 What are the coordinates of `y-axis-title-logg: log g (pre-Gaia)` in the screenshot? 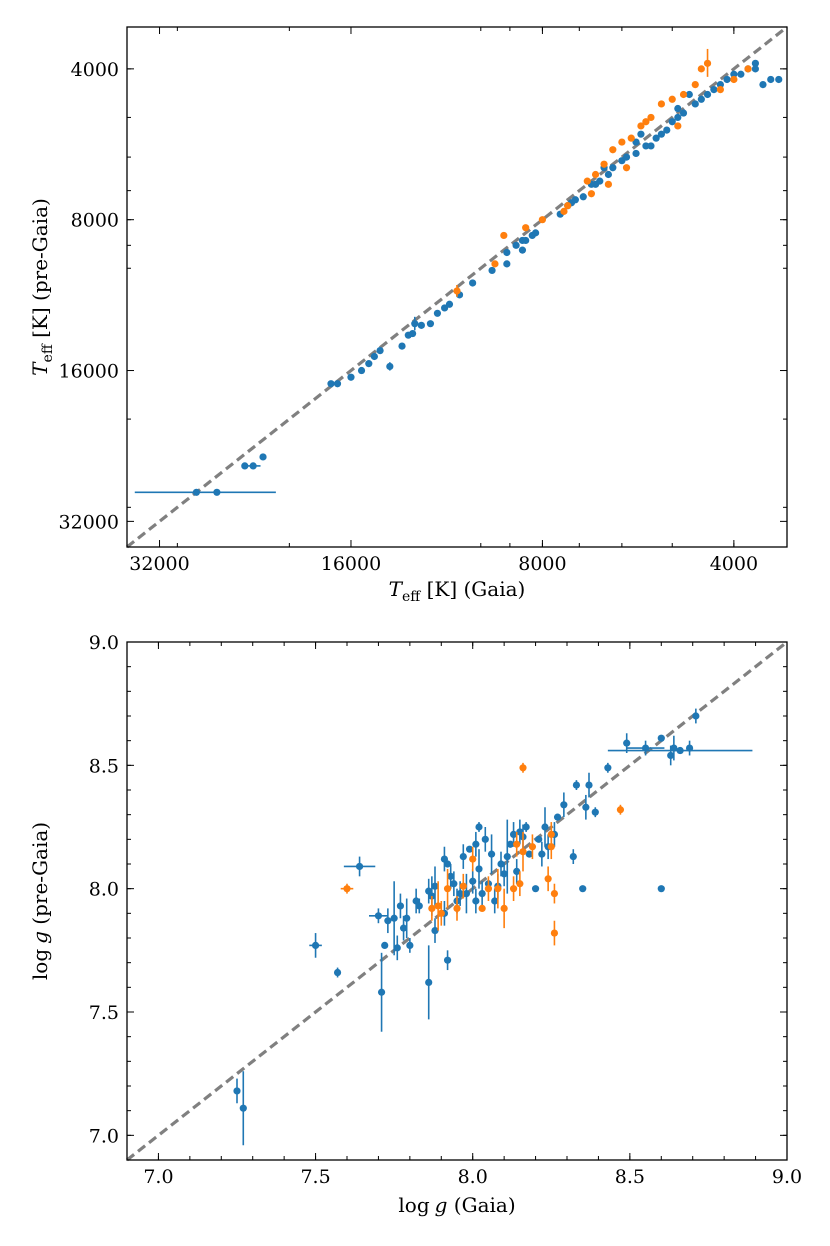 It's located at (40, 901).